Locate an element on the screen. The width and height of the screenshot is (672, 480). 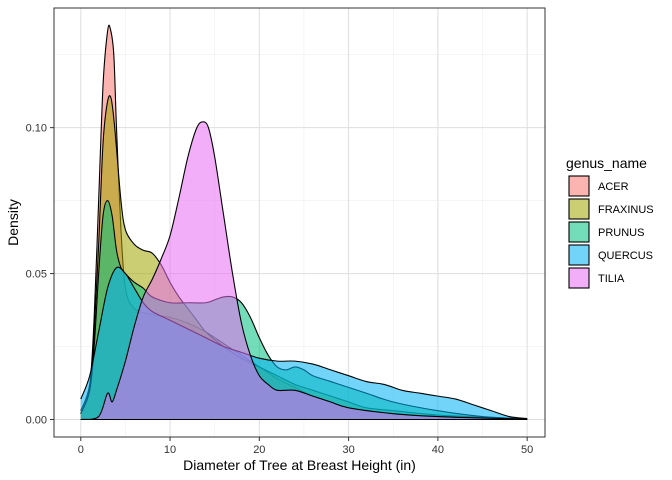
x-axis: 0 10 20 30 40 50 is located at coordinates (305, 446).